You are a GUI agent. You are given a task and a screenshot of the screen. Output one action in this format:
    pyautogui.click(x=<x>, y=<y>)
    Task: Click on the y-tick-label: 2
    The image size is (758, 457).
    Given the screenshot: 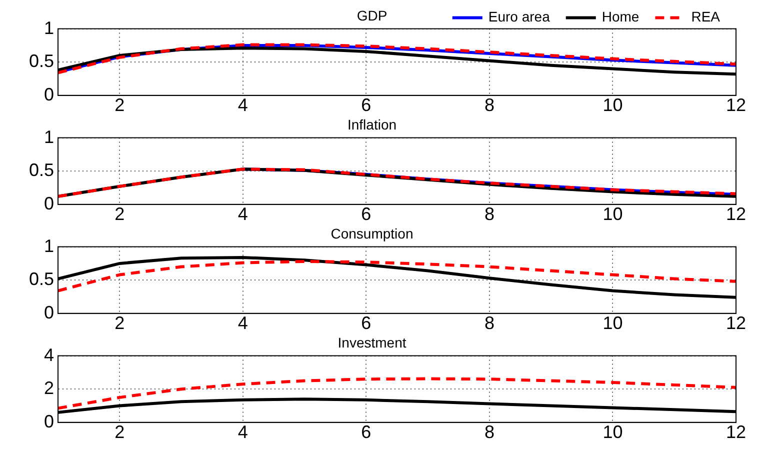 What is the action you would take?
    pyautogui.click(x=49, y=388)
    